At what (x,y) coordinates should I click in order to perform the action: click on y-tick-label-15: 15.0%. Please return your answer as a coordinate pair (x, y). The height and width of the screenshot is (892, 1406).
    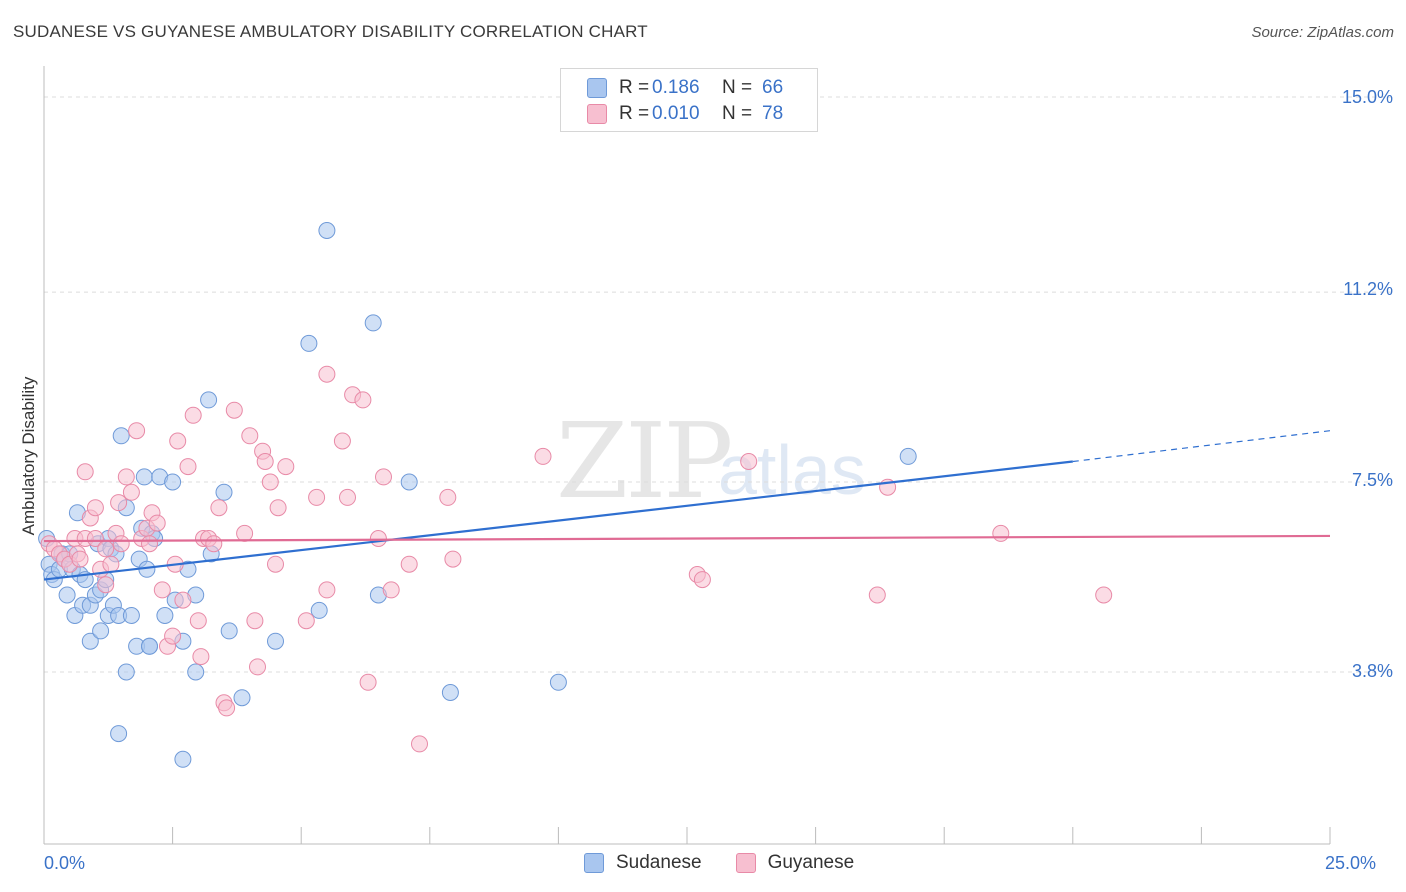
    Looking at the image, I should click on (1367, 97).